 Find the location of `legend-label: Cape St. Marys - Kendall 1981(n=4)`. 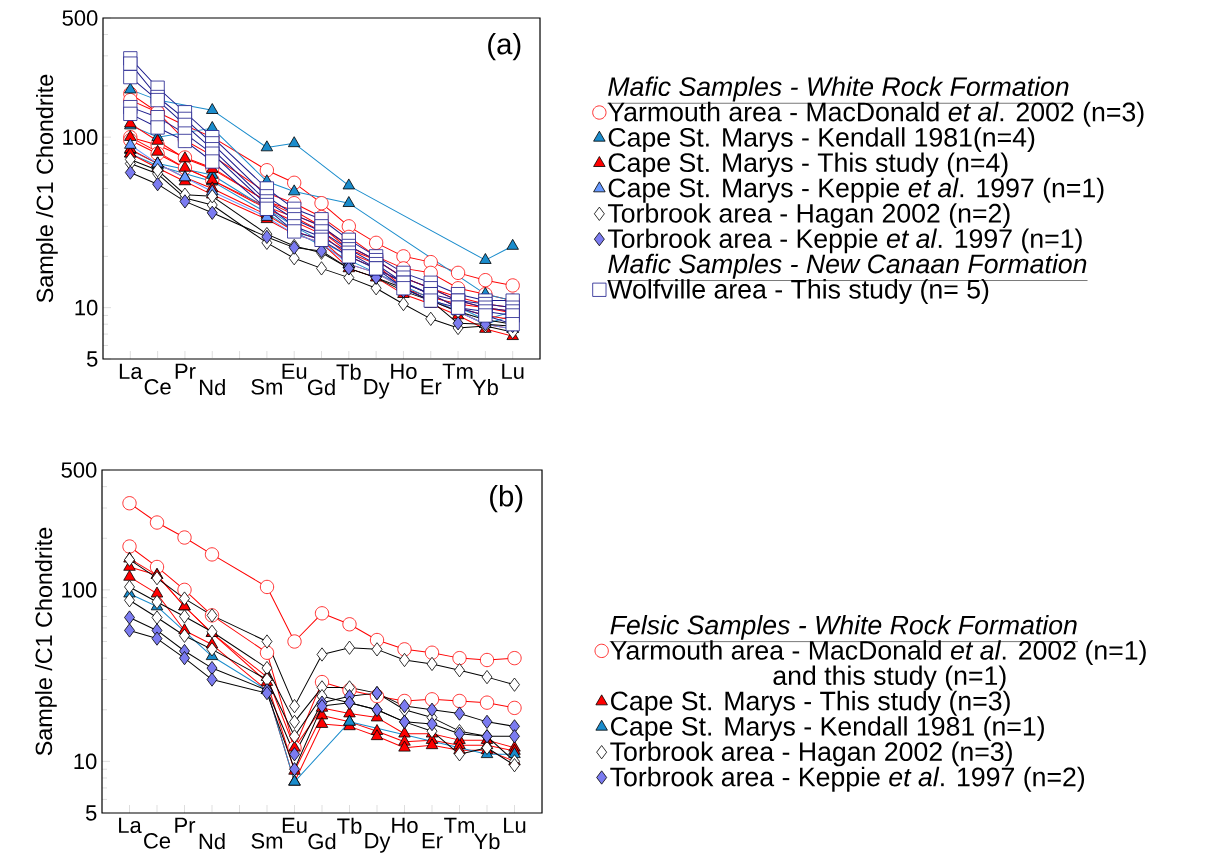

legend-label: Cape St. Marys - Kendall 1981(n=4) is located at coordinates (821, 140).